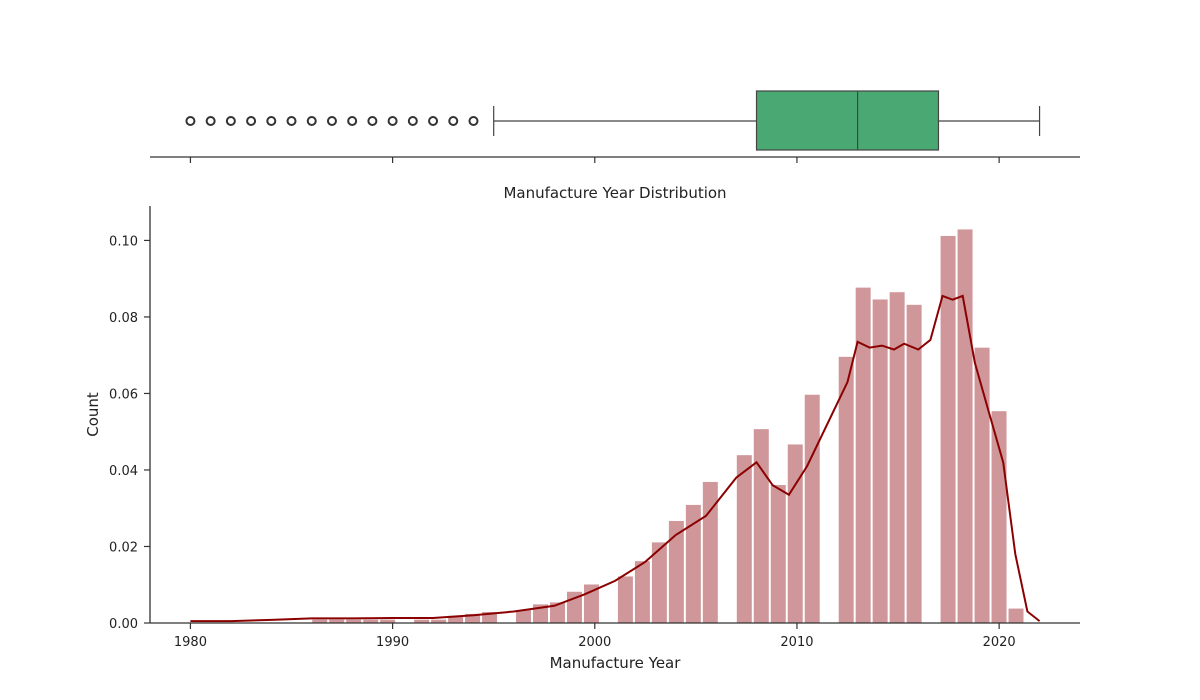 This screenshot has height=700, width=1200. I want to click on y-tick-label: 0.08, so click(123, 318).